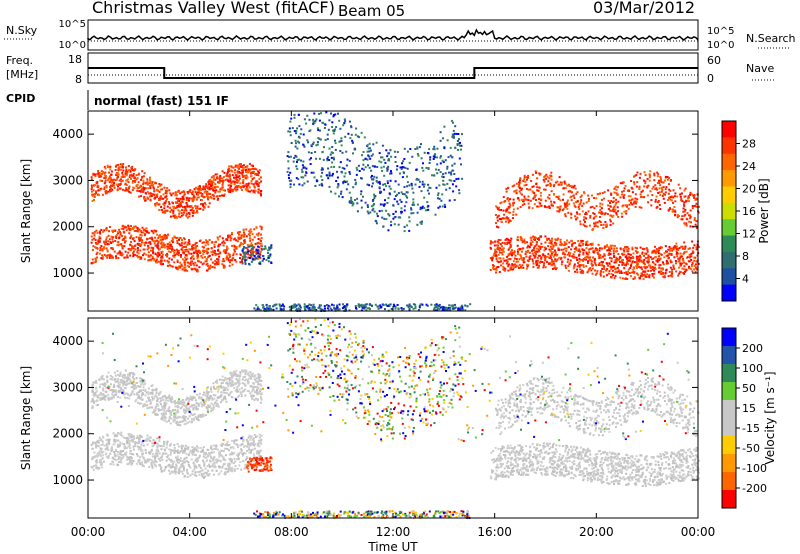 This screenshot has width=800, height=554. Describe the element at coordinates (67, 273) in the screenshot. I see `y-tick-label: 1000` at that location.